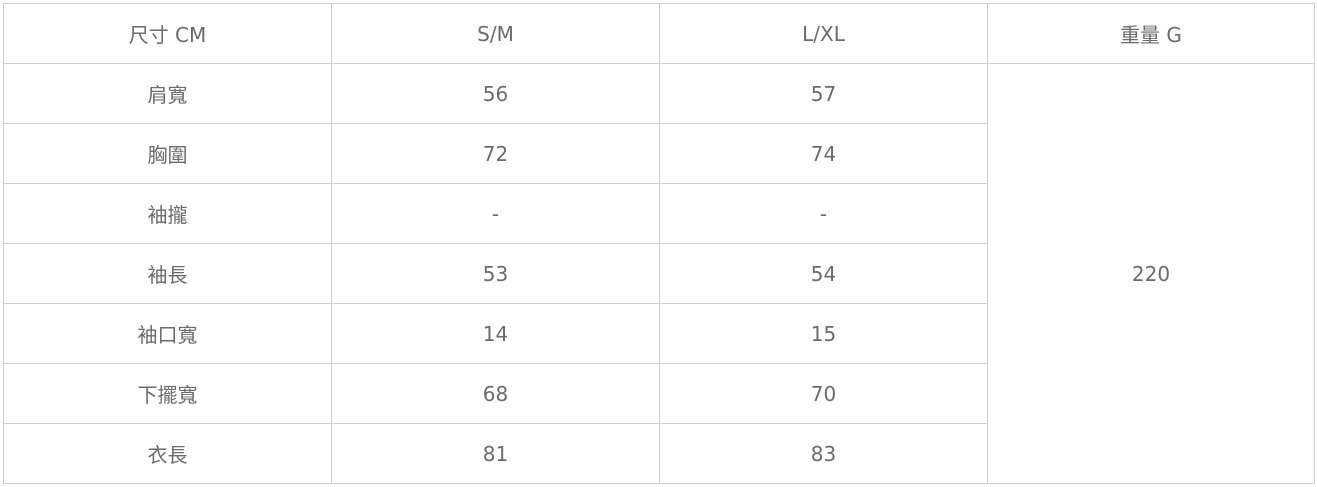 This screenshot has width=1317, height=487. What do you see at coordinates (823, 393) in the screenshot?
I see `cell-l-xl: 70` at bounding box center [823, 393].